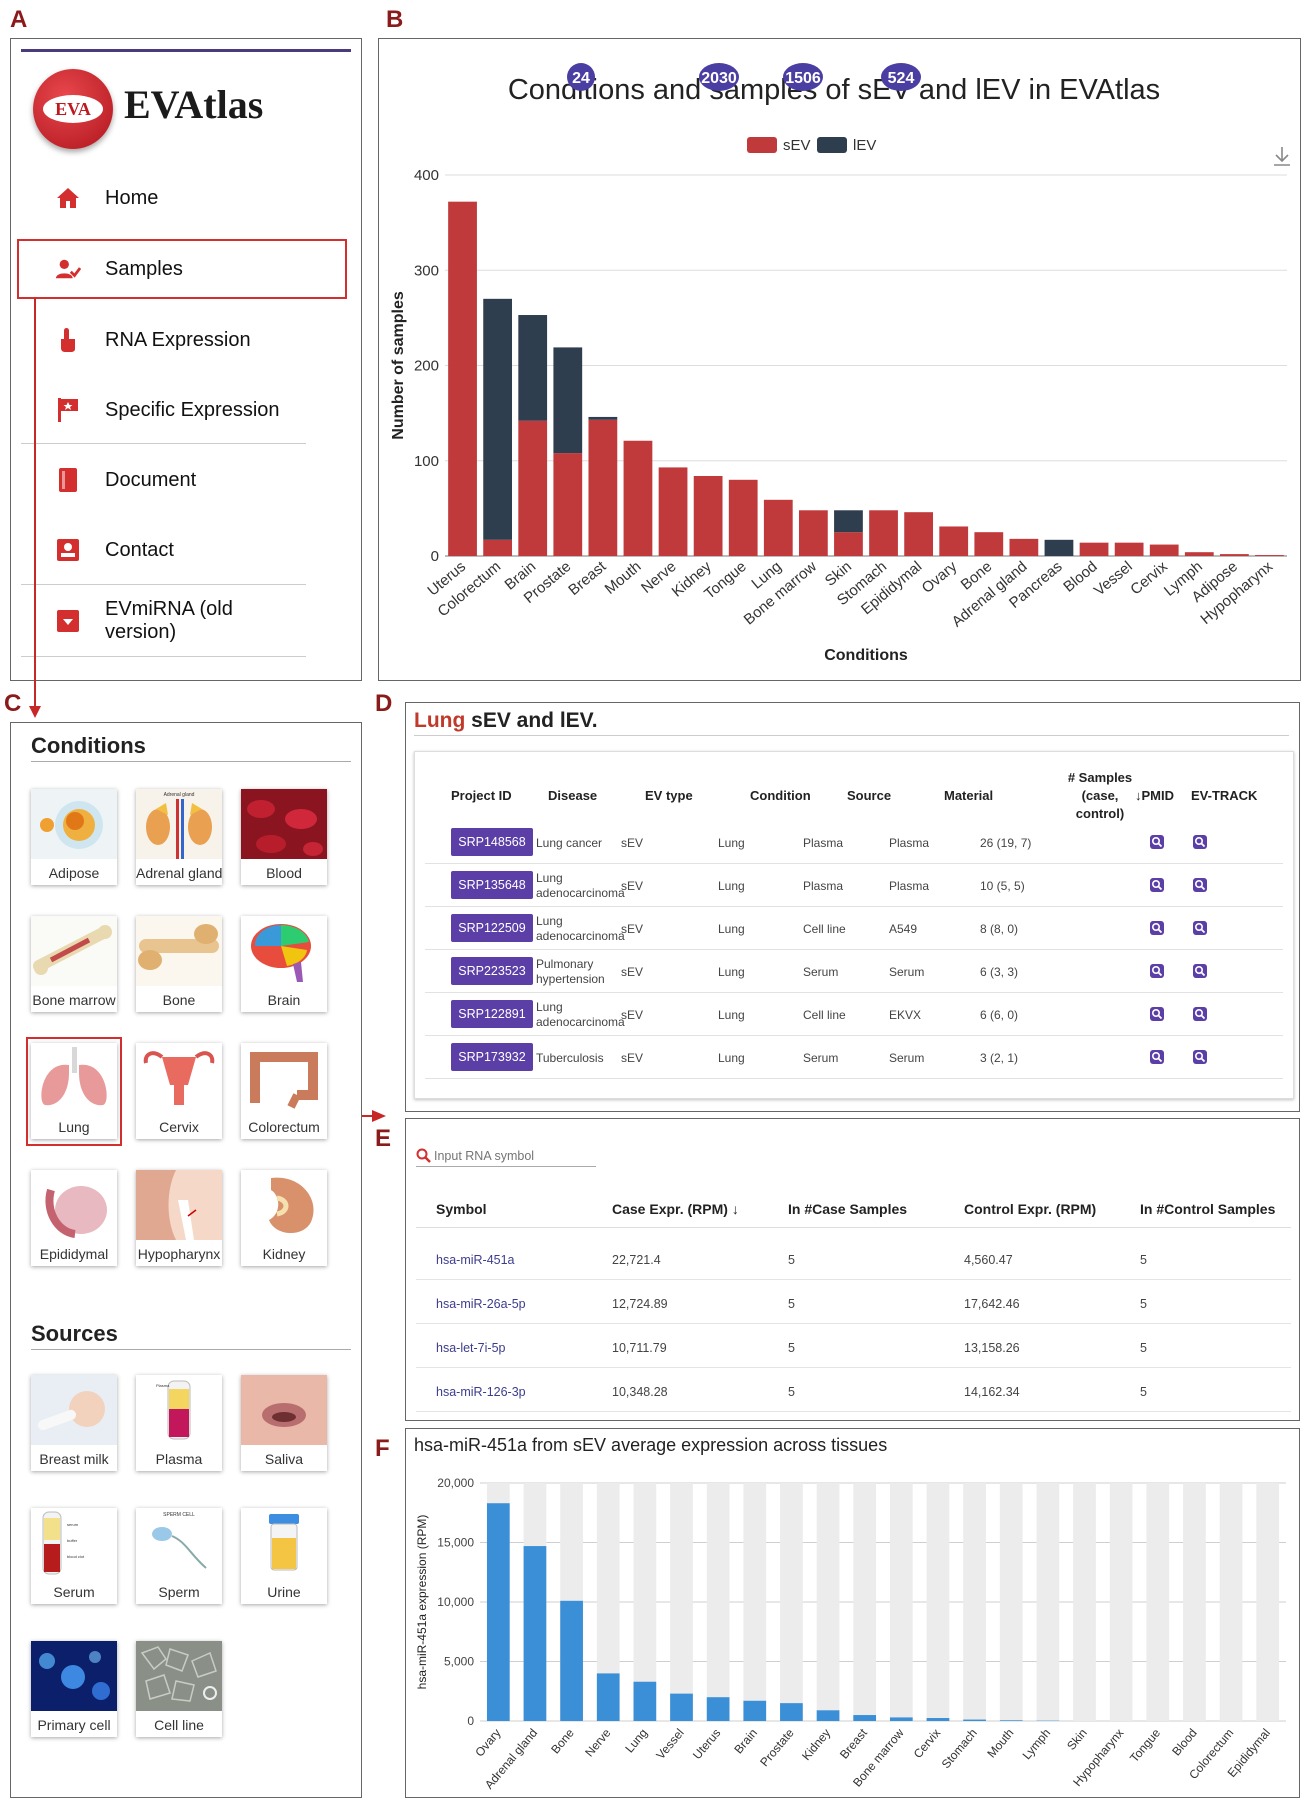 The width and height of the screenshot is (1305, 1802). What do you see at coordinates (74, 1091) in the screenshot?
I see `condition-tile-lung: Lung` at bounding box center [74, 1091].